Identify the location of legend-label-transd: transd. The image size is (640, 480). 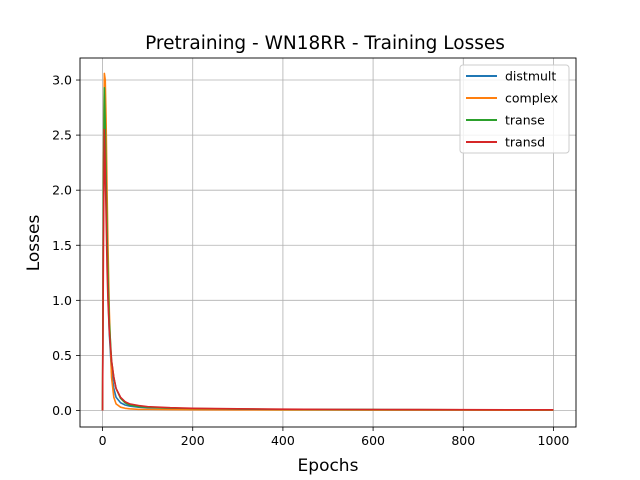
(525, 142).